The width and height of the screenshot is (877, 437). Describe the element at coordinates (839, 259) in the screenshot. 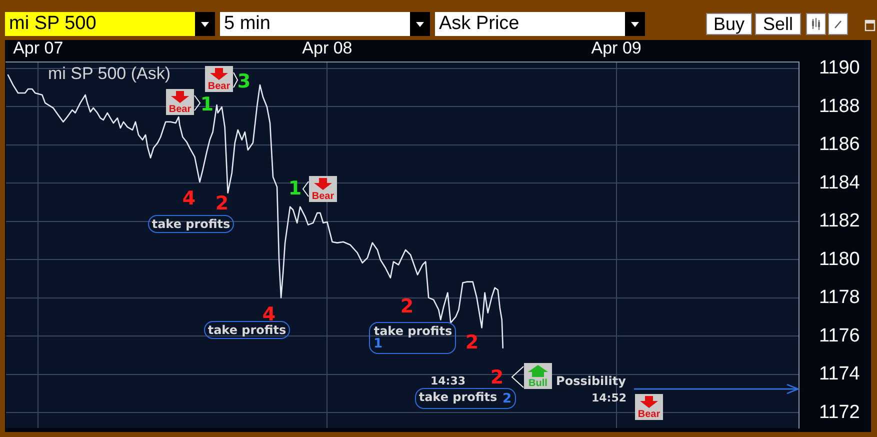

I see `y-tick-label: 1180` at that location.